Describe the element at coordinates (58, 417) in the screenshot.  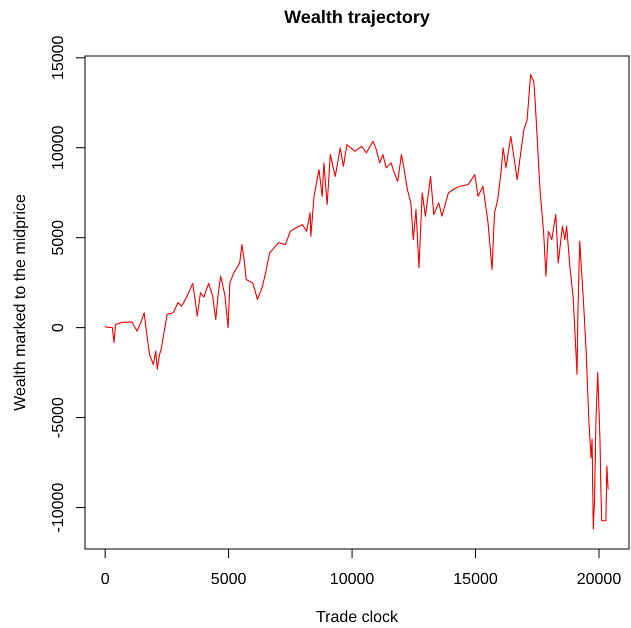
I see `y-tick-label: -5000` at that location.